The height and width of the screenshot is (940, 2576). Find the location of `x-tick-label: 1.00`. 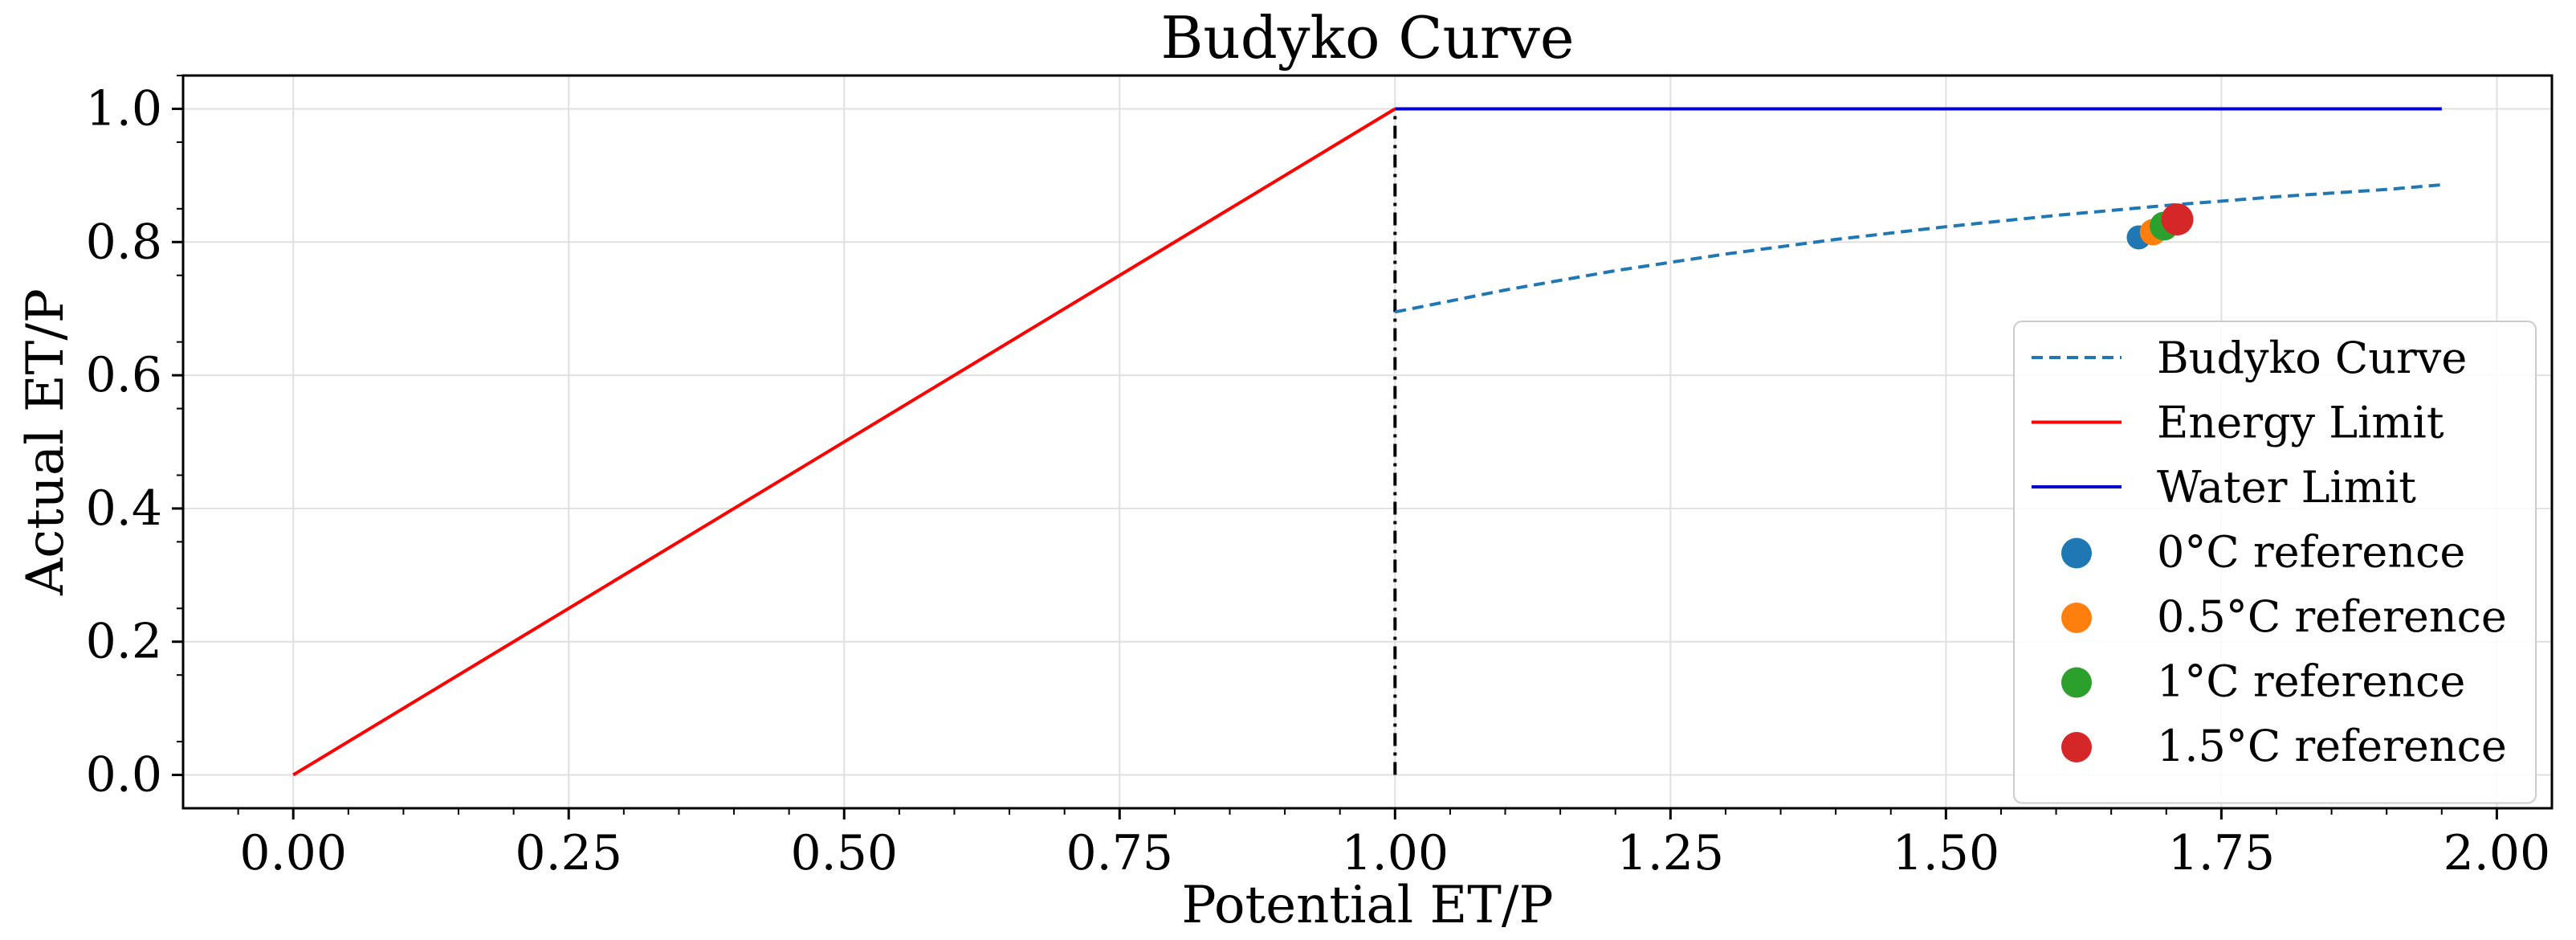

x-tick-label: 1.00 is located at coordinates (1395, 853).